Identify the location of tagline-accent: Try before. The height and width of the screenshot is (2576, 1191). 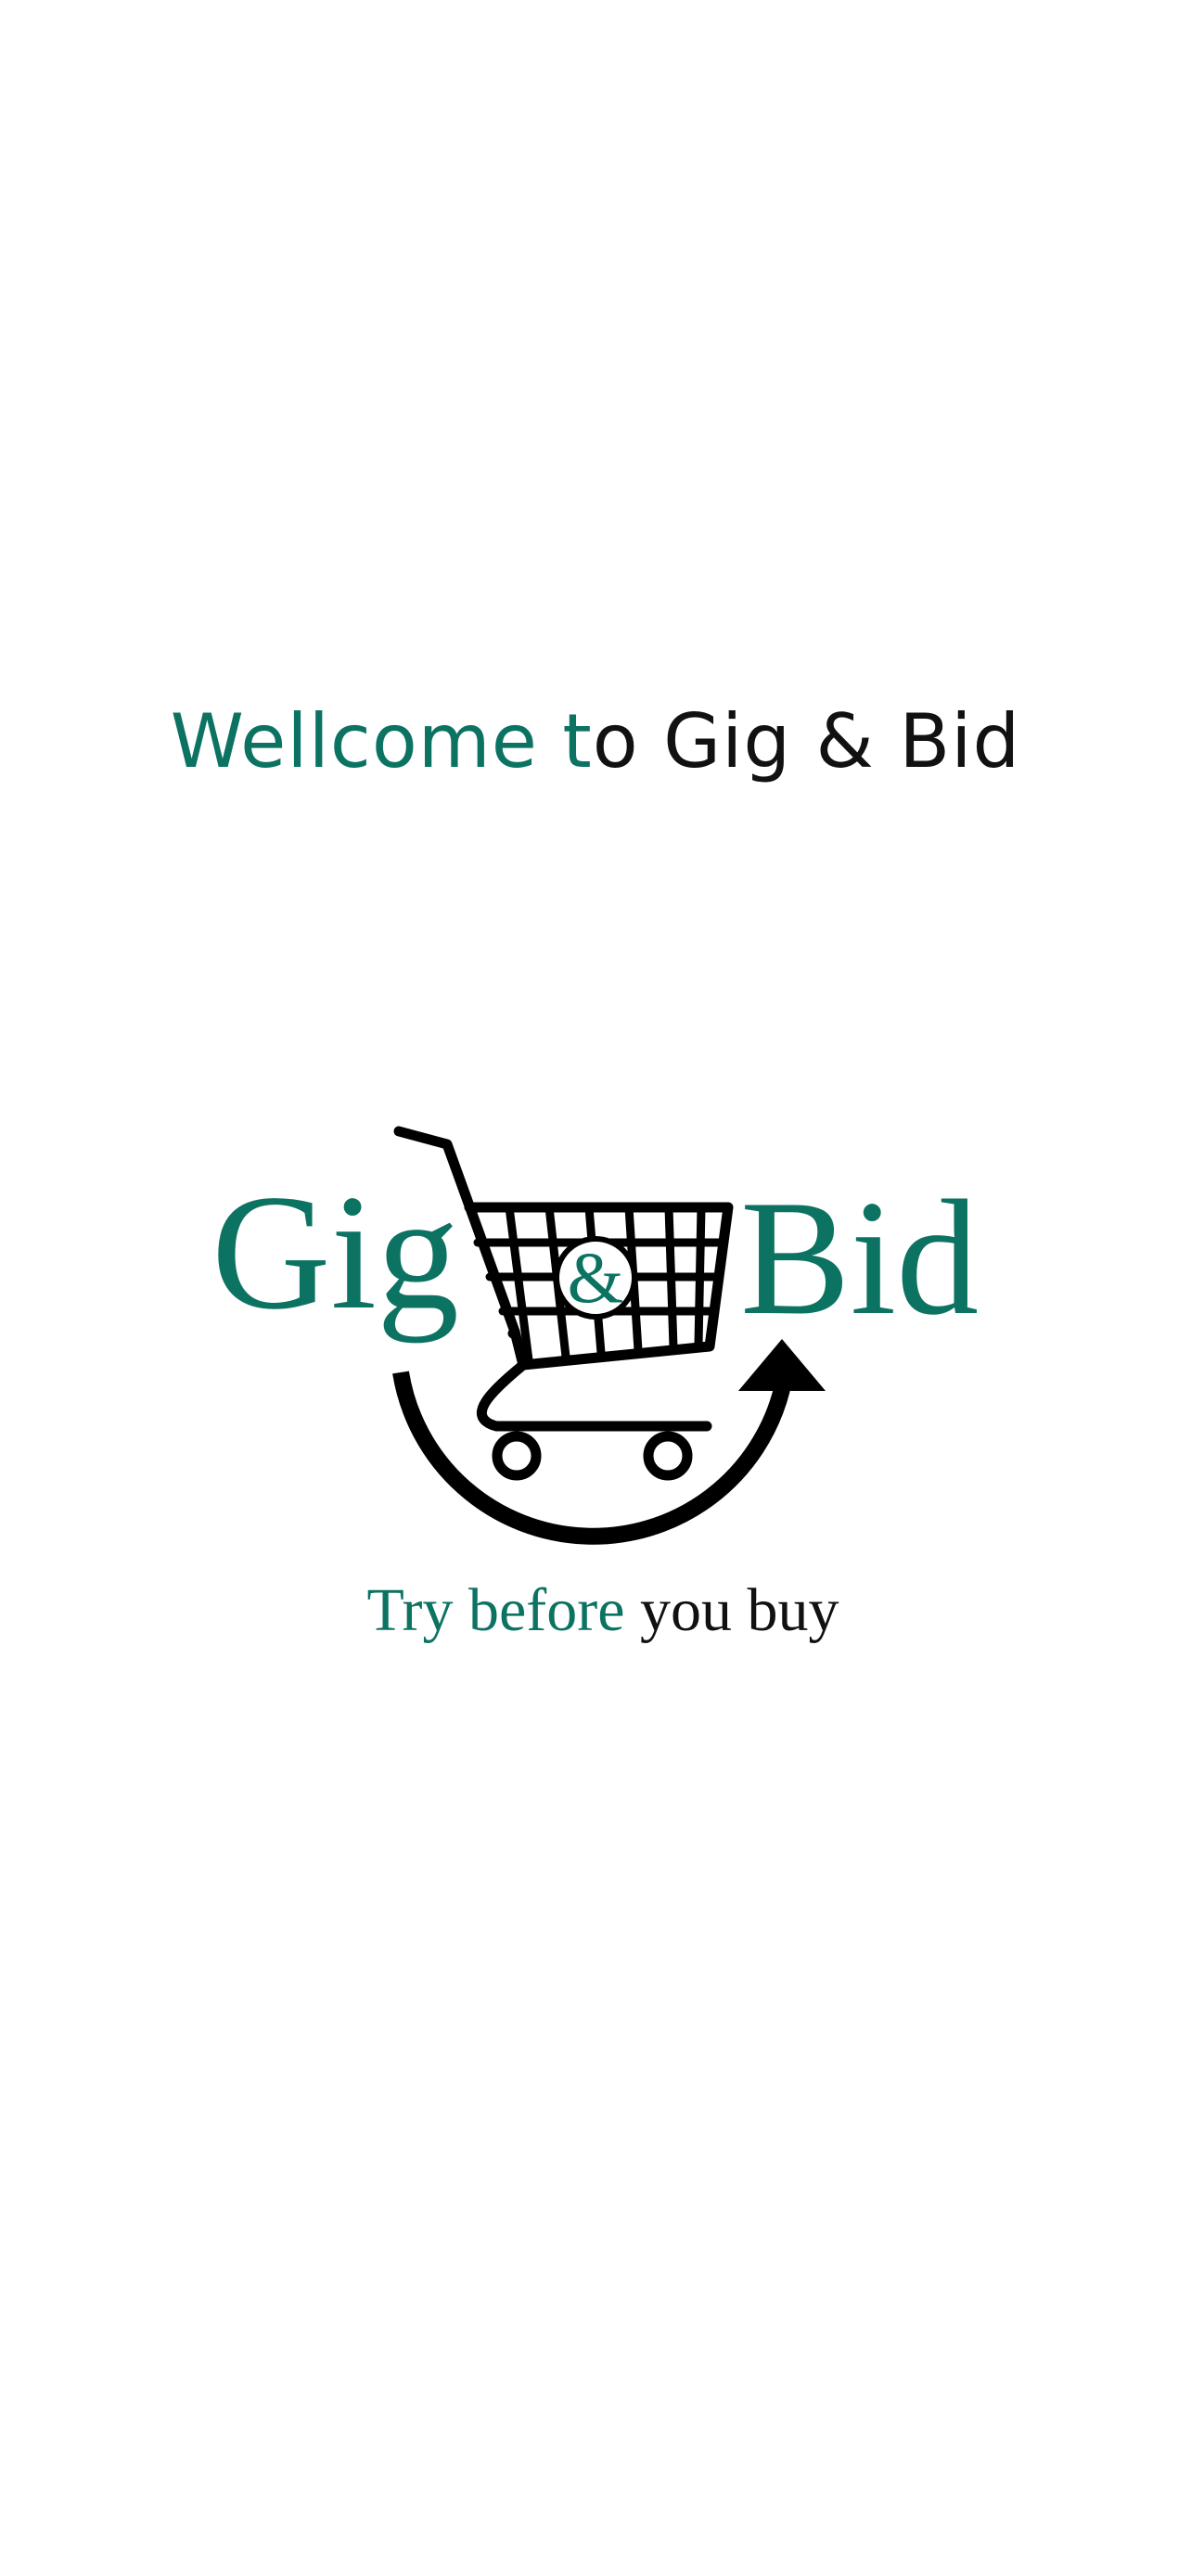
(495, 1610).